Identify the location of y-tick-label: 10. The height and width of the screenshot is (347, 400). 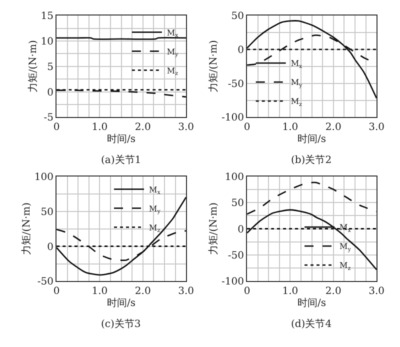
(47, 42).